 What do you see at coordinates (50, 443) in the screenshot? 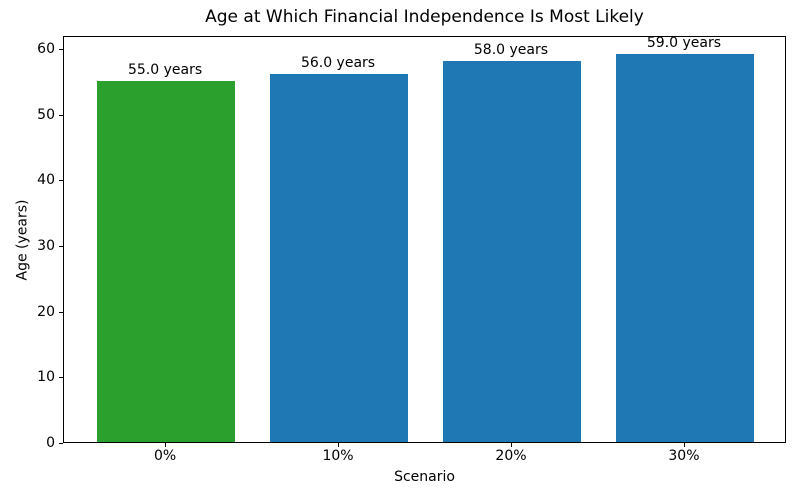
I see `y-tick-label: 0` at bounding box center [50, 443].